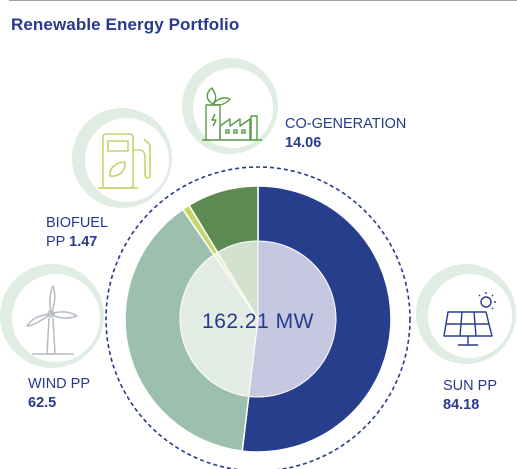 This screenshot has height=469, width=517. I want to click on legend-sun-name: SUN PP, so click(470, 386).